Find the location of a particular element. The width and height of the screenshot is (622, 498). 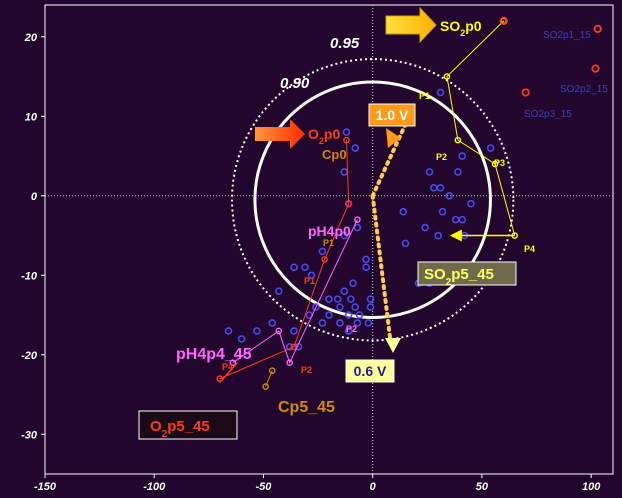

so2p3-15-label: SO2p3_15 is located at coordinates (548, 114).